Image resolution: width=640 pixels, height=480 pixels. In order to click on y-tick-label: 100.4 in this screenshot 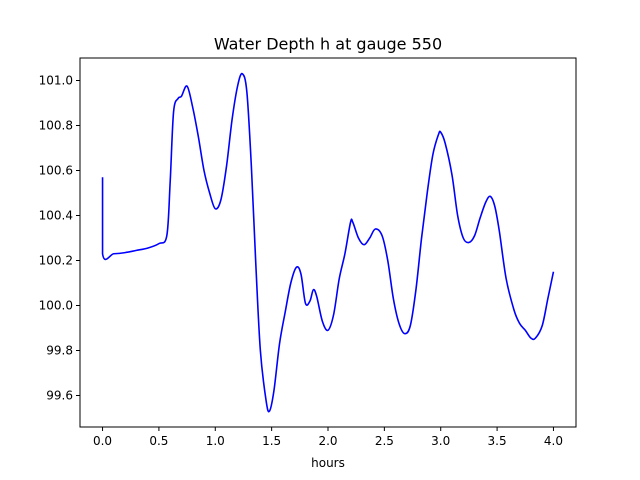, I will do `click(56, 216)`.